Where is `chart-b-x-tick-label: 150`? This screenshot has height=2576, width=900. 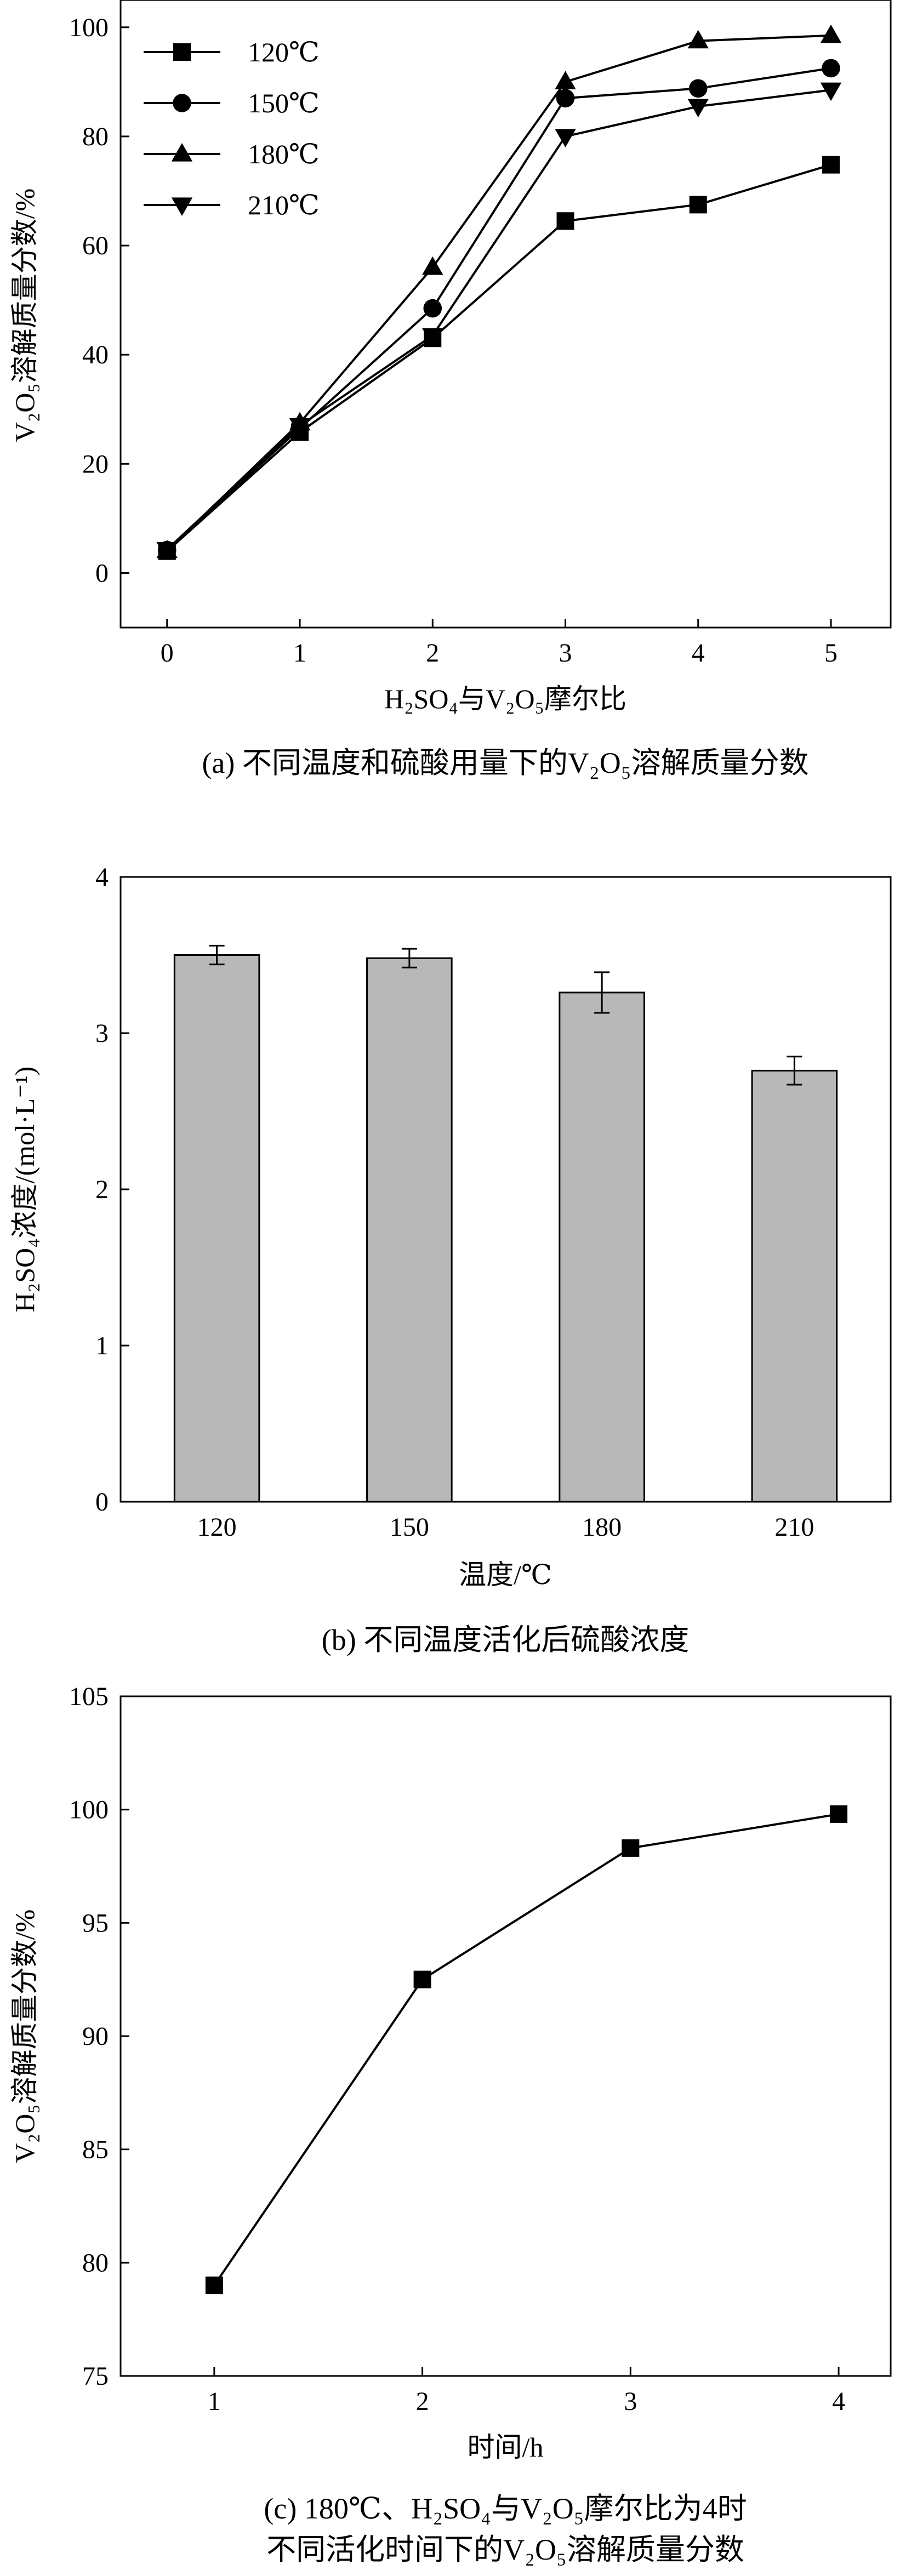 chart-b-x-tick-label: 150 is located at coordinates (409, 1527).